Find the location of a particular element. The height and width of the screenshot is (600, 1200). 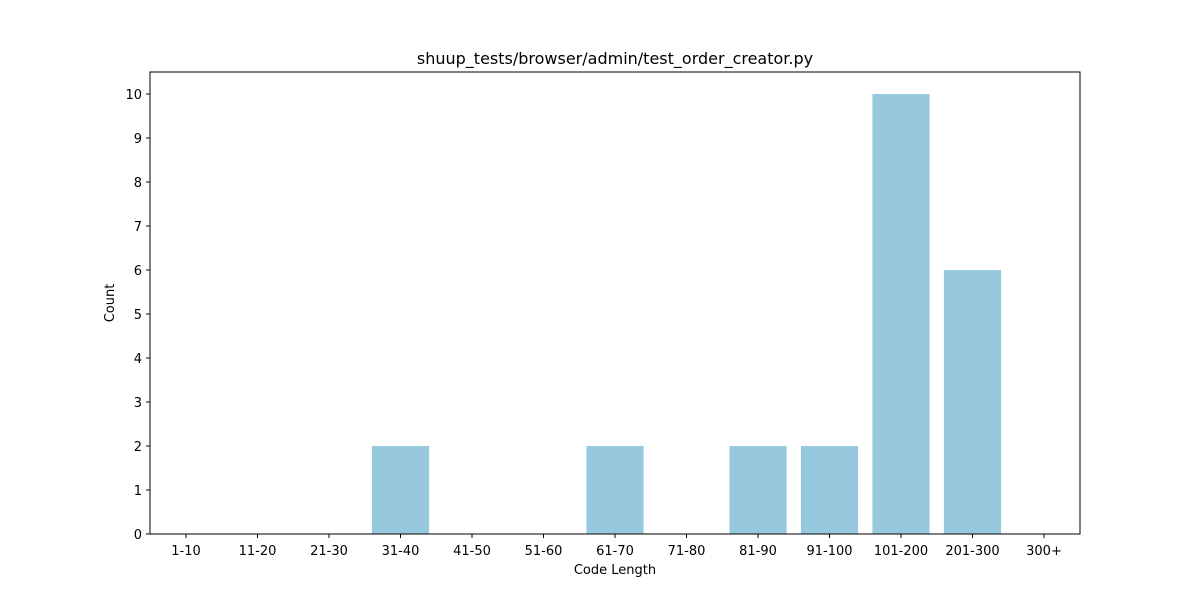

x-tick-label: 91-100 is located at coordinates (829, 551).